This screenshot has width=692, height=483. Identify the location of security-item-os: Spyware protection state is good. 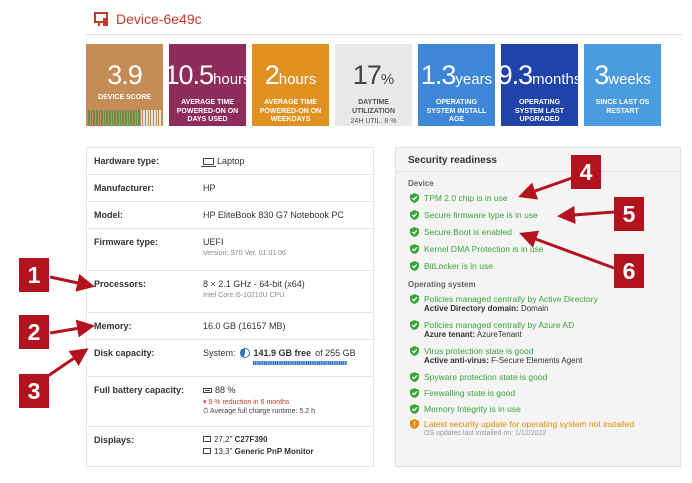
(538, 377).